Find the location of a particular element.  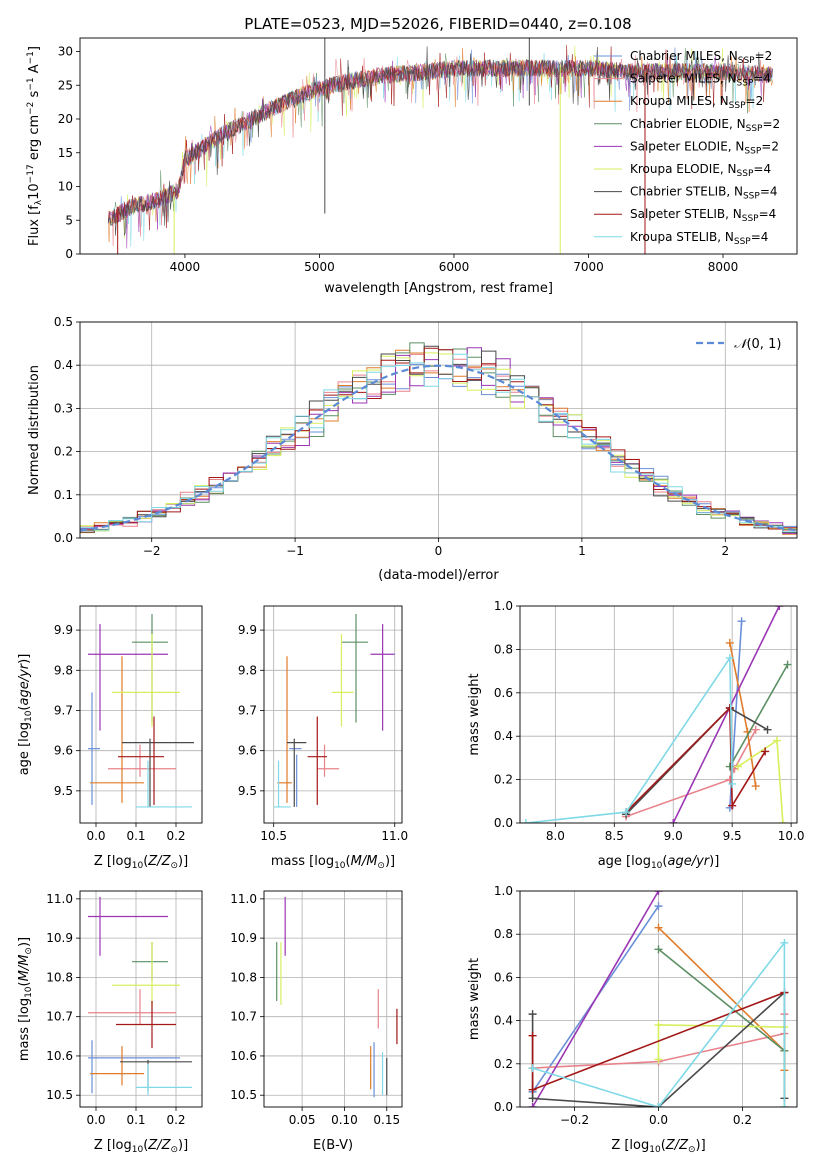

x-axis-label: wavelength [Angstrom, rest frame] is located at coordinates (438, 288).